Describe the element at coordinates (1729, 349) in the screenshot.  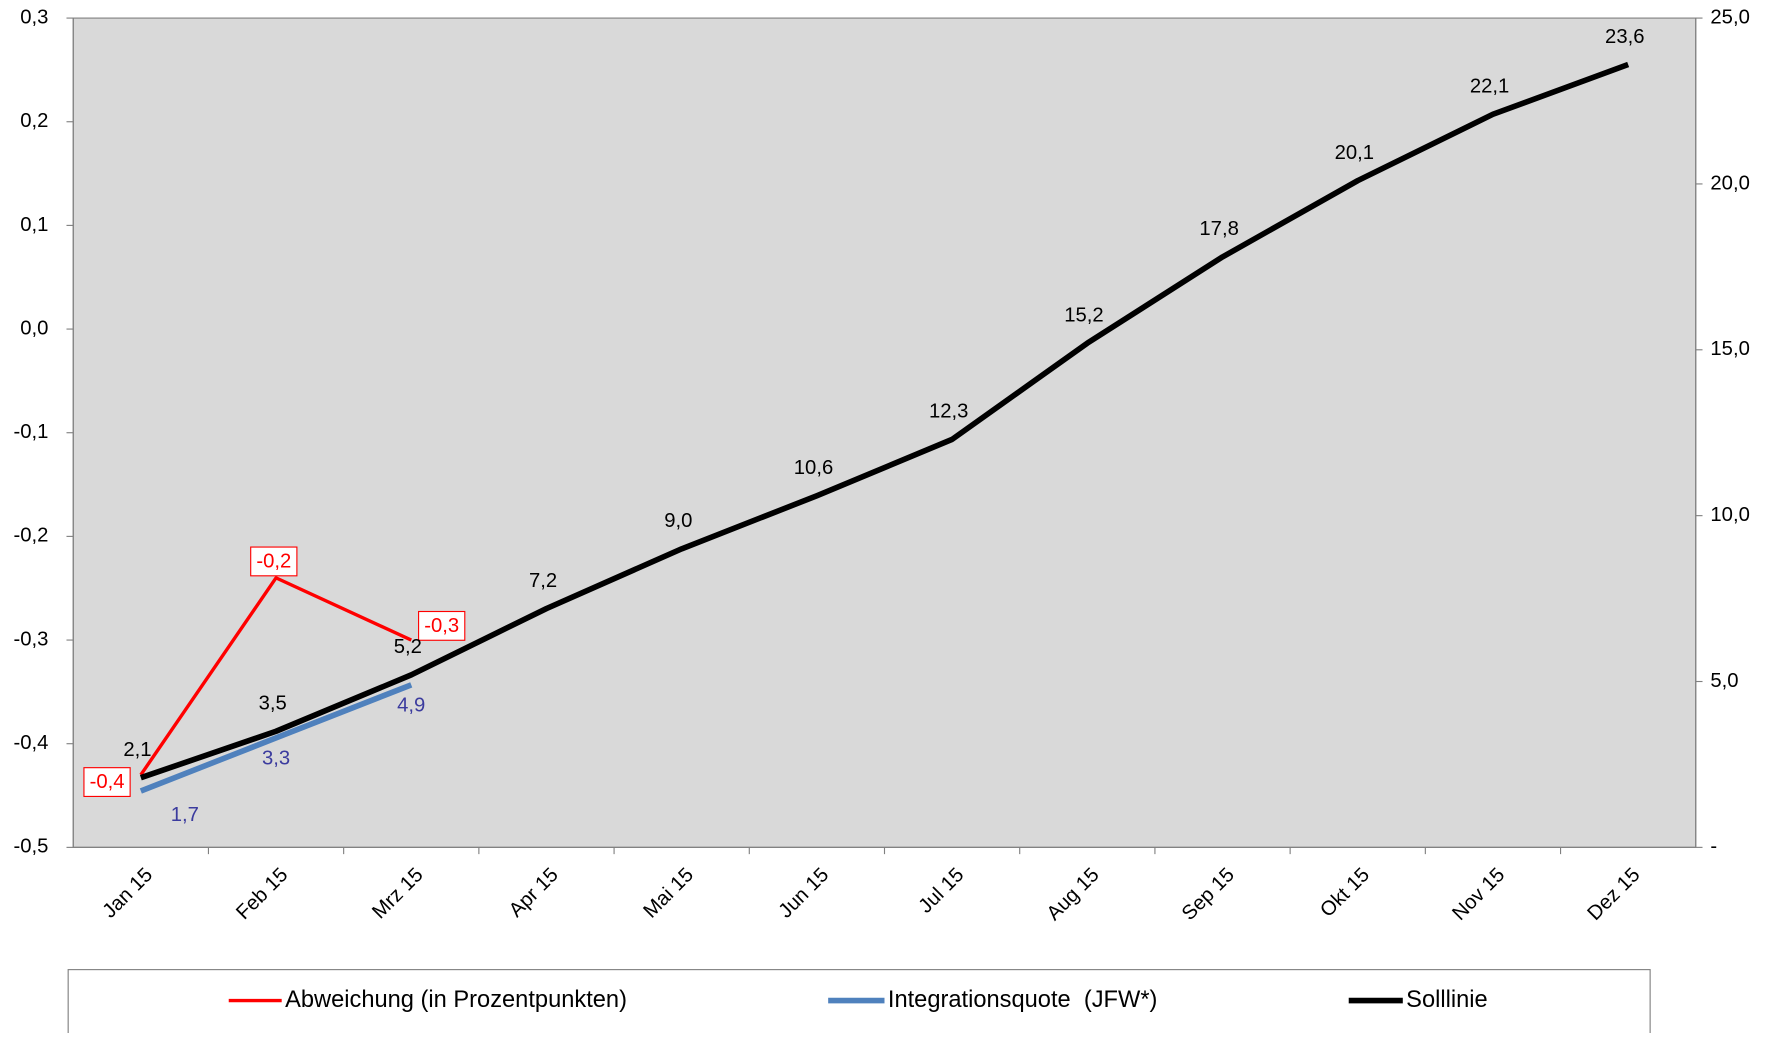
I see `y2-tick-label: 15,0` at that location.